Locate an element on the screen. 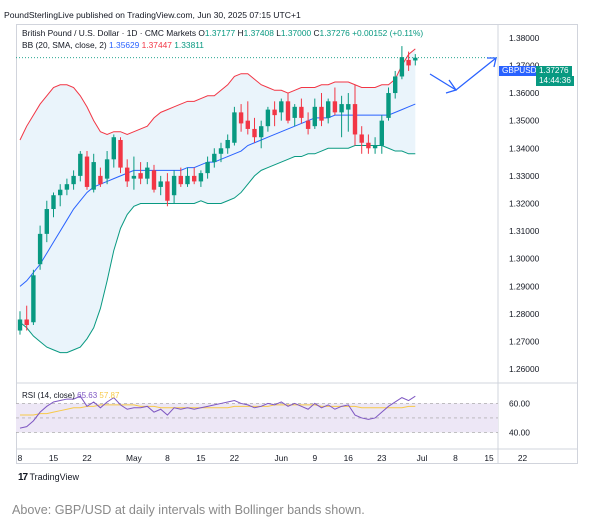 The height and width of the screenshot is (519, 591). price-axis-tick-label: 1.37000 is located at coordinates (524, 65).